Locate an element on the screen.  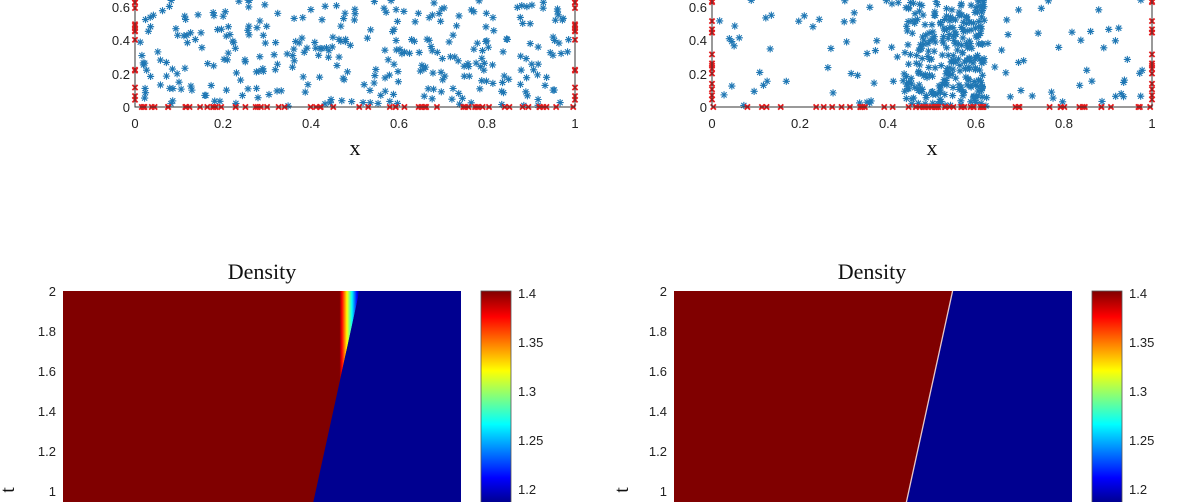
colorbar-left-ticks: 1.4 1.35 1.3 1.25 1.2 is located at coordinates (530, 391).